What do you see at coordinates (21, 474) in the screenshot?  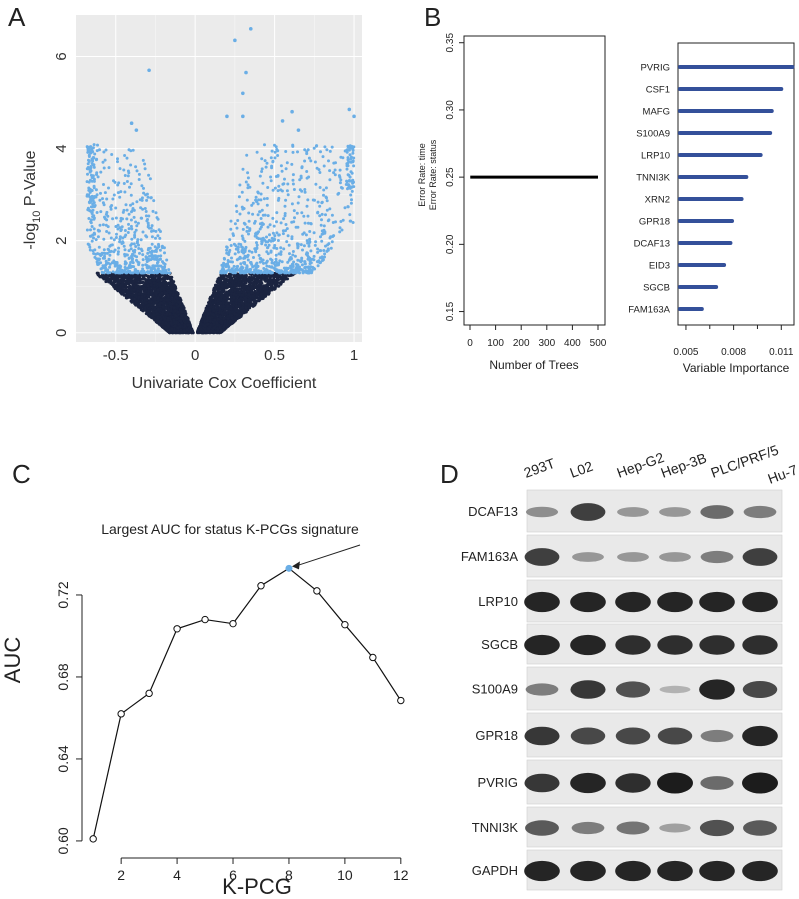 I see `panel-letter-c: C` at bounding box center [21, 474].